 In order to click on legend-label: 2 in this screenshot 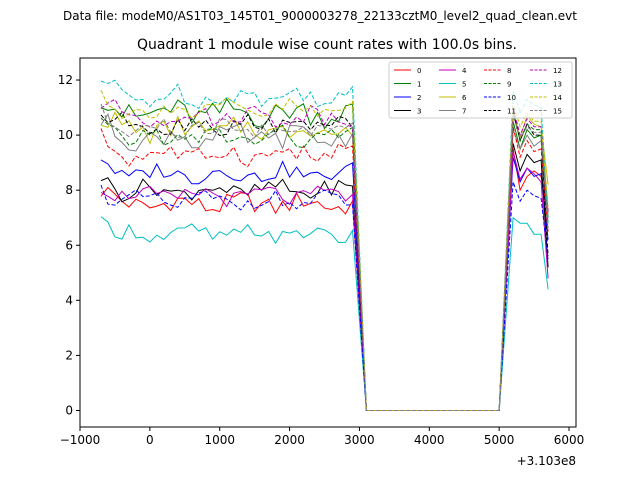, I will do `click(419, 98)`.